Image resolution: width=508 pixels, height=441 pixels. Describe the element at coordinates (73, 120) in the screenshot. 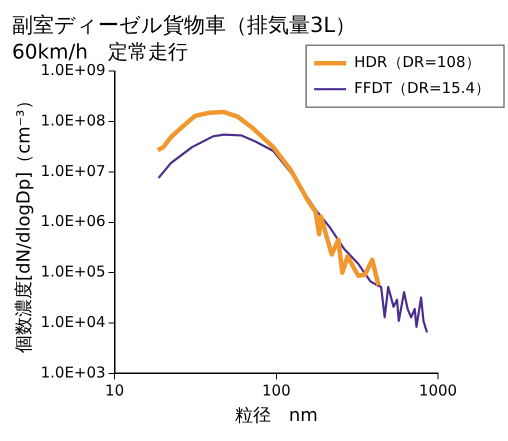

I see `y-tick-label: 1.0E+08` at that location.